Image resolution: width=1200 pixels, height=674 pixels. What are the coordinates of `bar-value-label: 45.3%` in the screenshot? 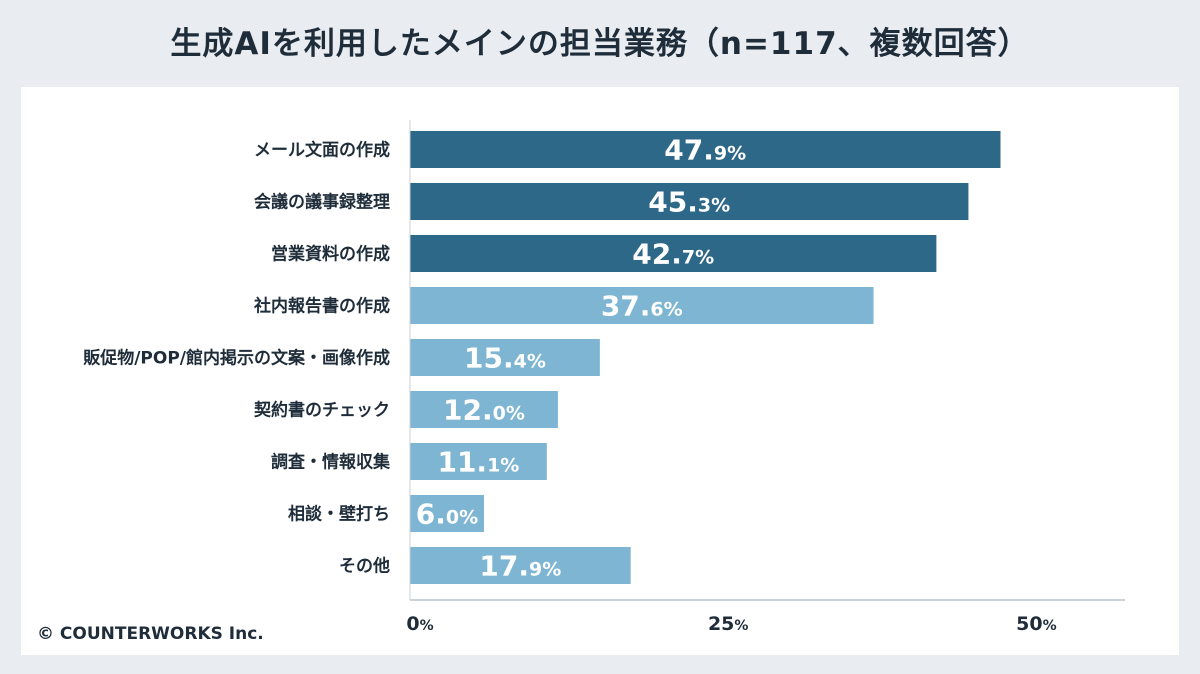 It's located at (689, 202).